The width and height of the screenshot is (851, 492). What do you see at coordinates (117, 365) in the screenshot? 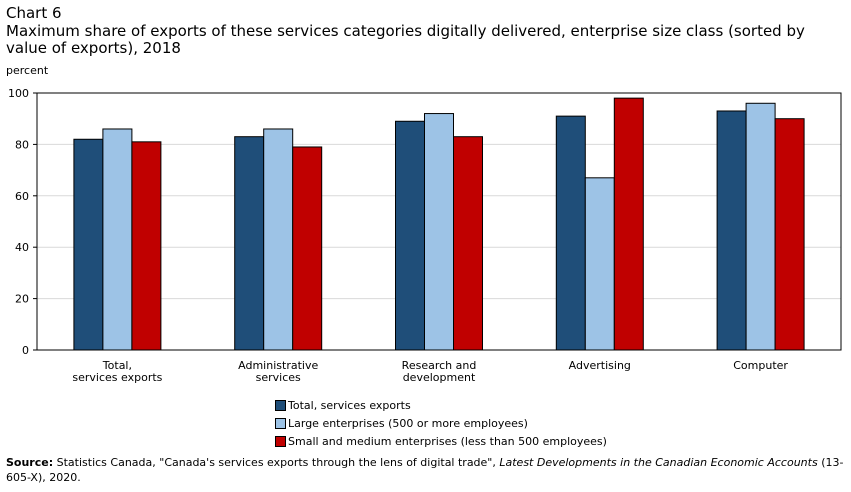
I see `x-category-label: Total,` at bounding box center [117, 365].